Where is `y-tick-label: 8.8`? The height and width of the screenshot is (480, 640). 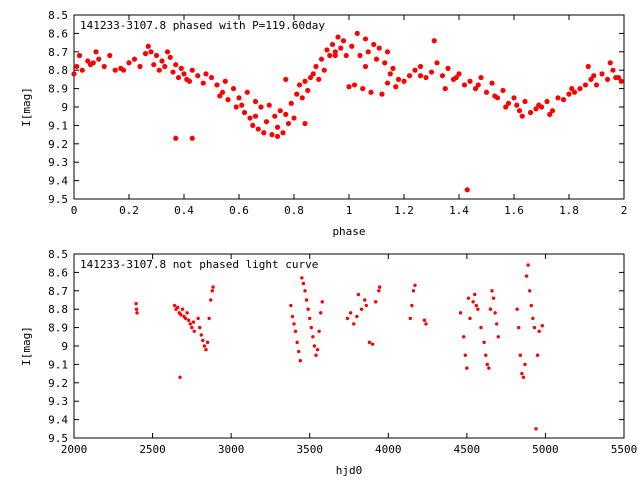 y-tick-label: 8.8 is located at coordinates (58, 309).